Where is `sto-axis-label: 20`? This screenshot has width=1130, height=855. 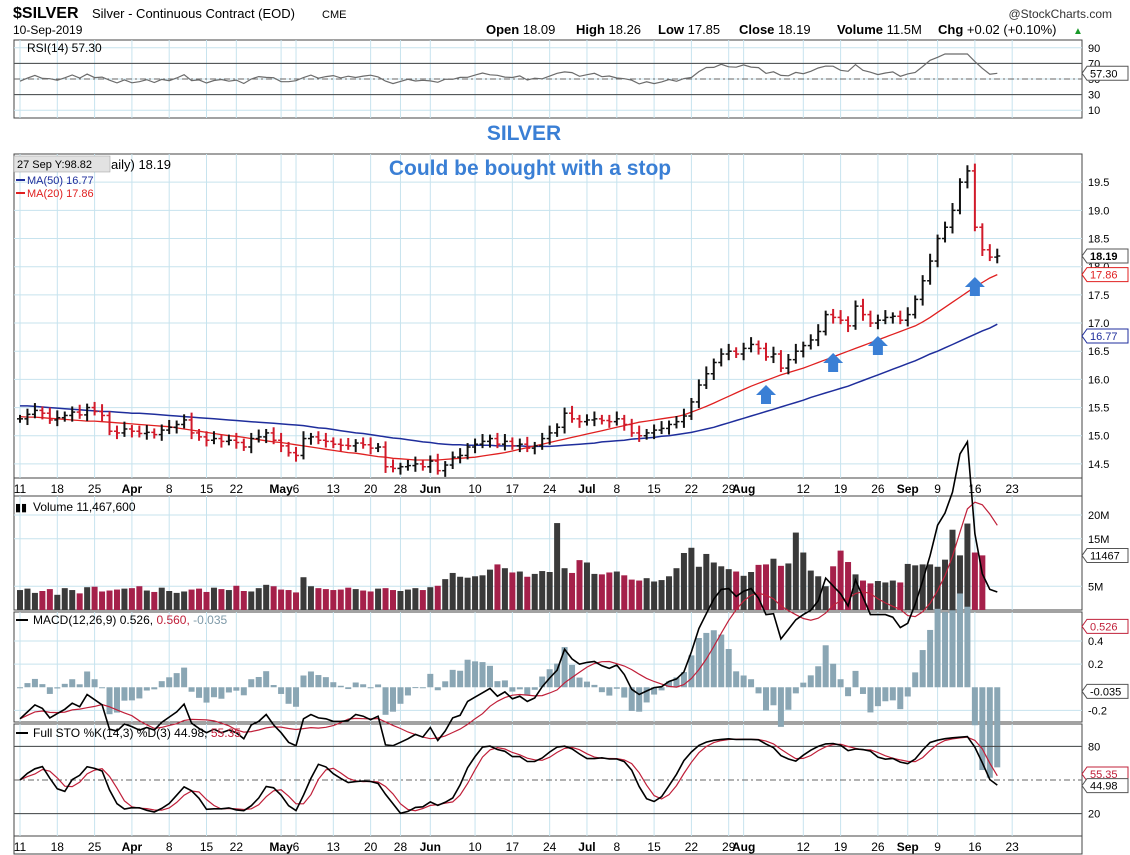
sto-axis-label: 20 is located at coordinates (1094, 815).